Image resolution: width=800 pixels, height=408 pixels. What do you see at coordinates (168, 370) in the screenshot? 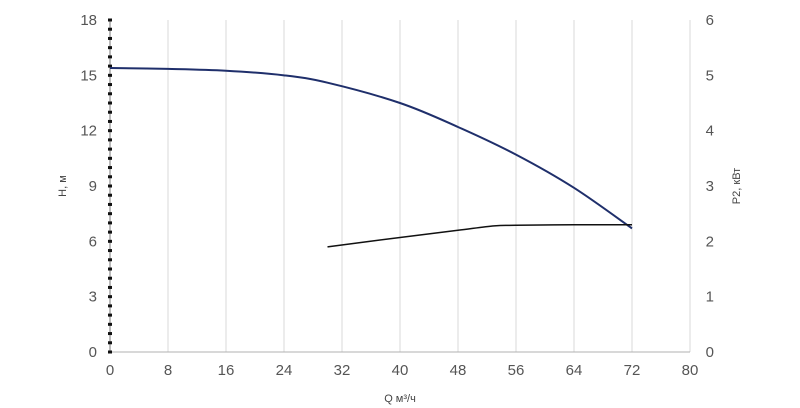
I see `x-tick-label: 8` at bounding box center [168, 370].